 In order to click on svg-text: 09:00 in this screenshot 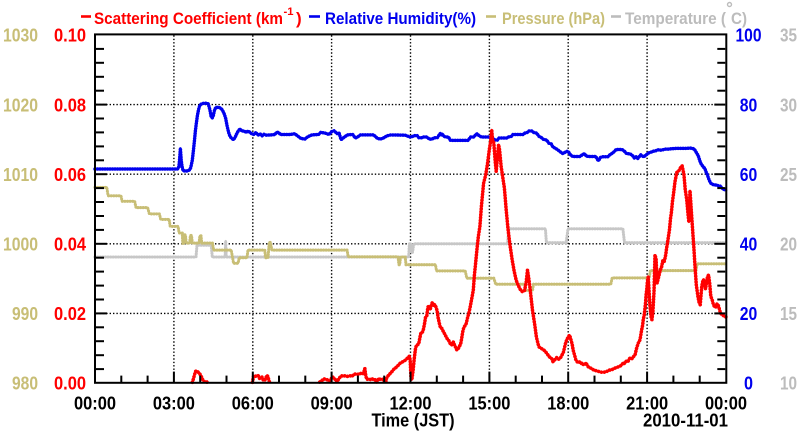, I will do `click(332, 402)`.